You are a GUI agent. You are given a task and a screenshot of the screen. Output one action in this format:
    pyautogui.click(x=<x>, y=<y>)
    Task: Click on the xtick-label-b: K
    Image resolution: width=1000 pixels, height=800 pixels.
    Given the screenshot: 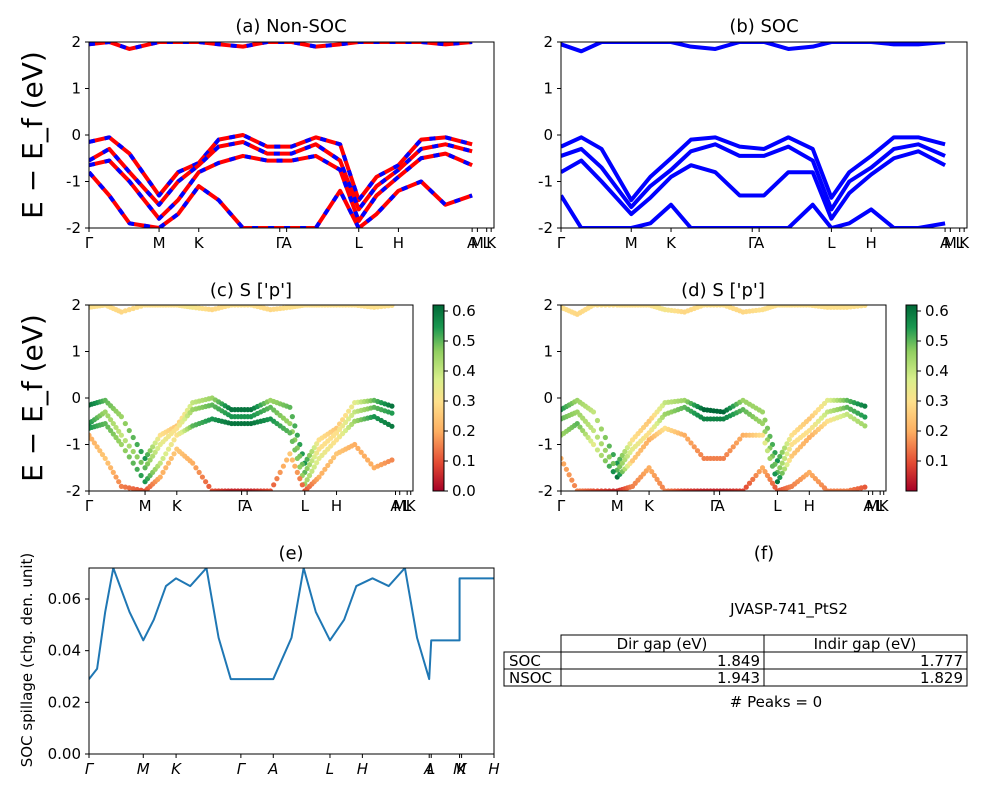 What is the action you would take?
    pyautogui.click(x=964, y=243)
    